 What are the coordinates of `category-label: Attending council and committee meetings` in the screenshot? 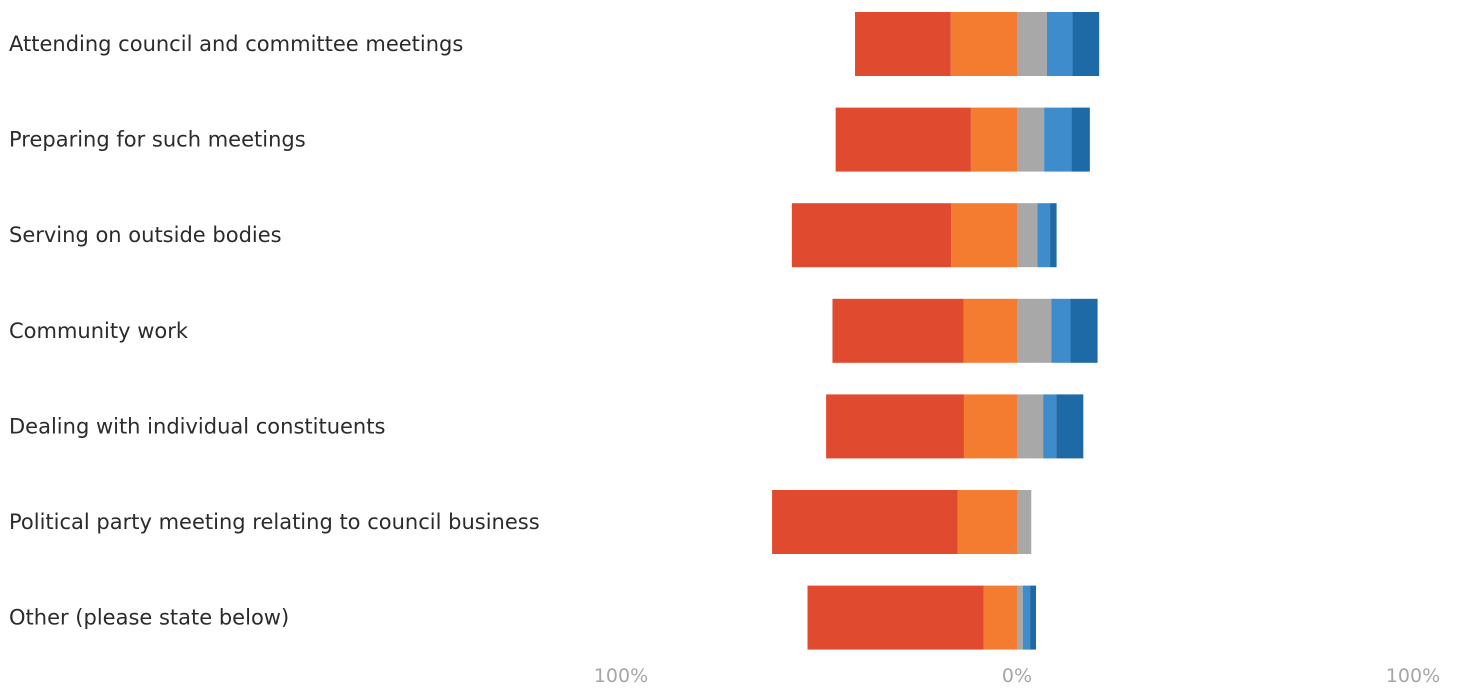 It's located at (236, 44).